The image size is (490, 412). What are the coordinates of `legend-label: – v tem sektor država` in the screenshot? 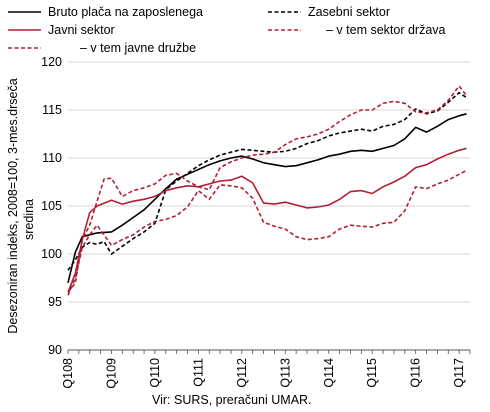 It's located at (386, 30).